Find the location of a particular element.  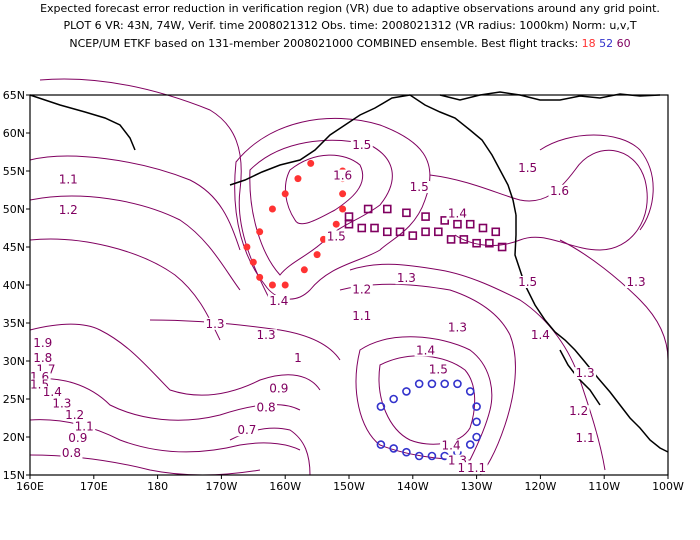

track-label-c: 60 is located at coordinates (623, 43).